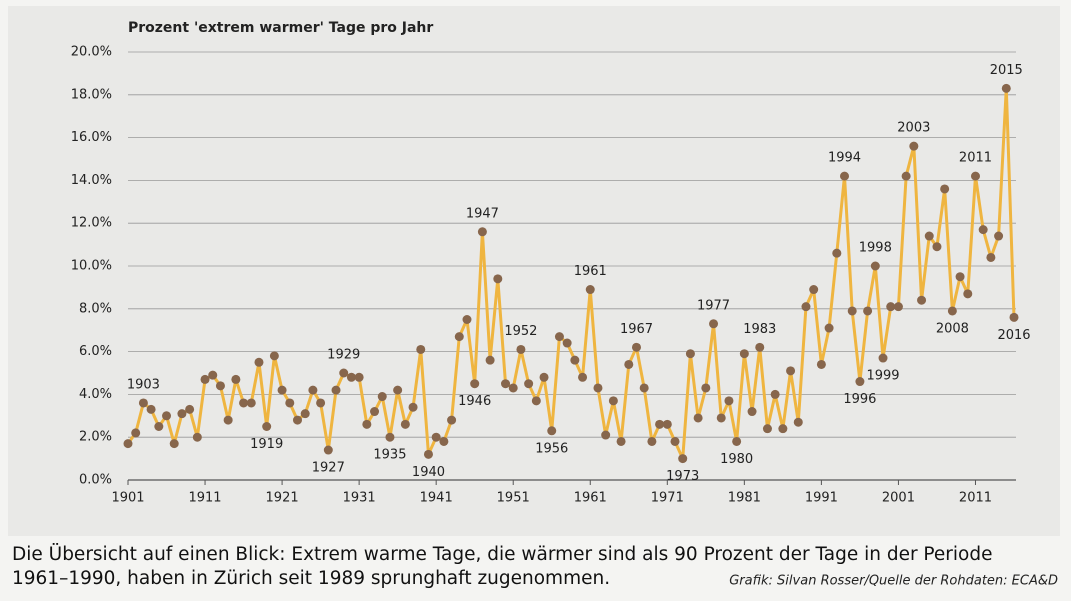 This screenshot has height=601, width=1071. What do you see at coordinates (913, 128) in the screenshot?
I see `point-annotation: 2003` at bounding box center [913, 128].